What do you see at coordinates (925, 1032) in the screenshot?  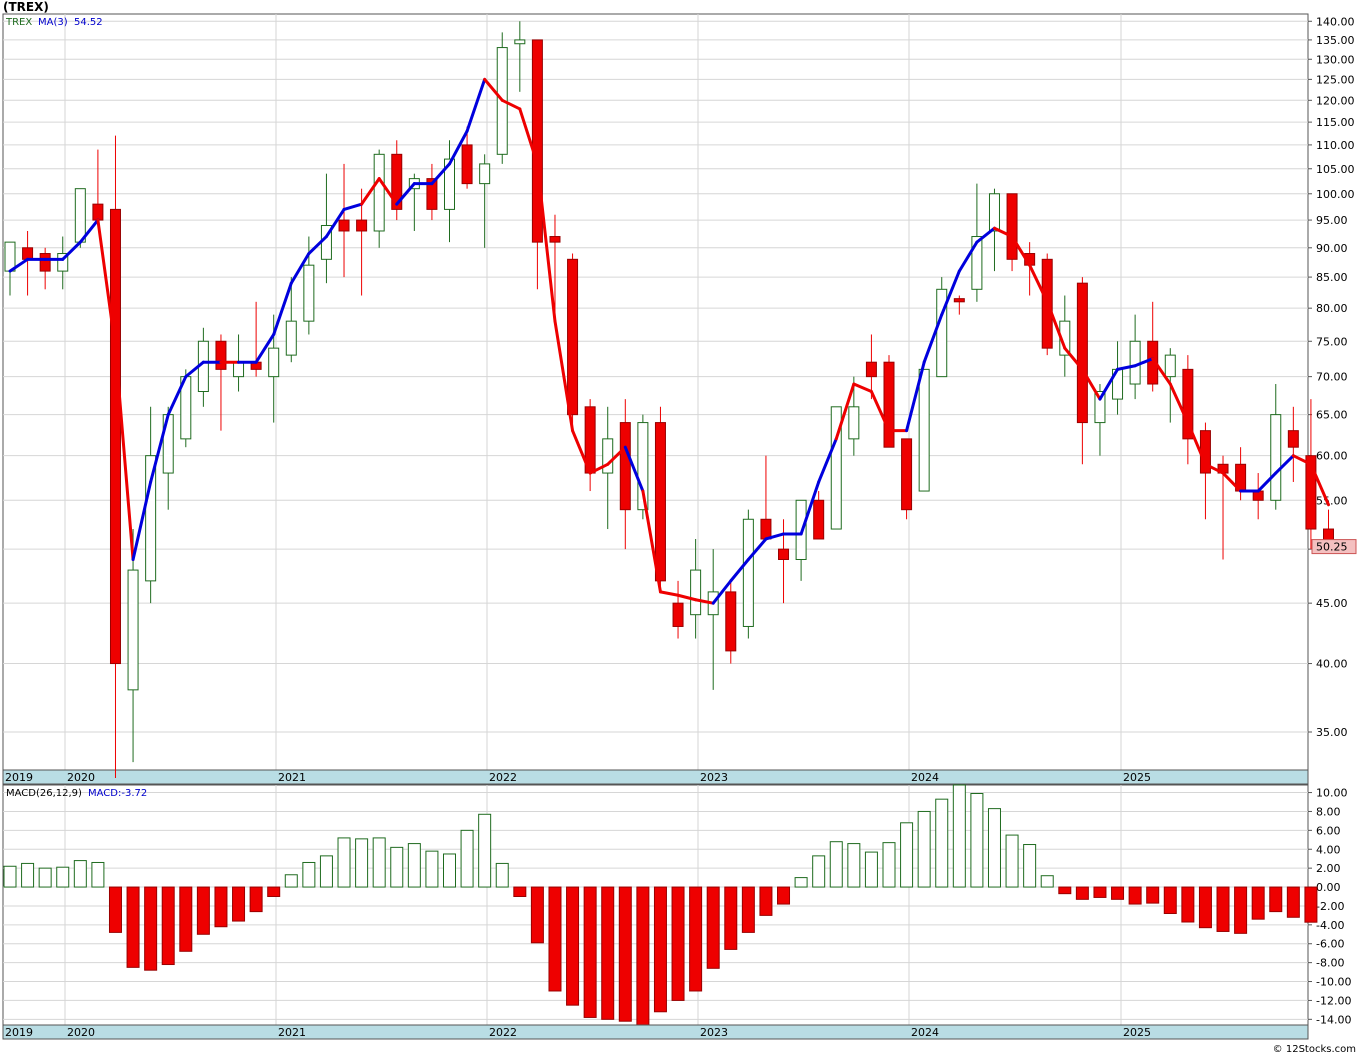 I see `macd-year-label: 2024` at bounding box center [925, 1032].